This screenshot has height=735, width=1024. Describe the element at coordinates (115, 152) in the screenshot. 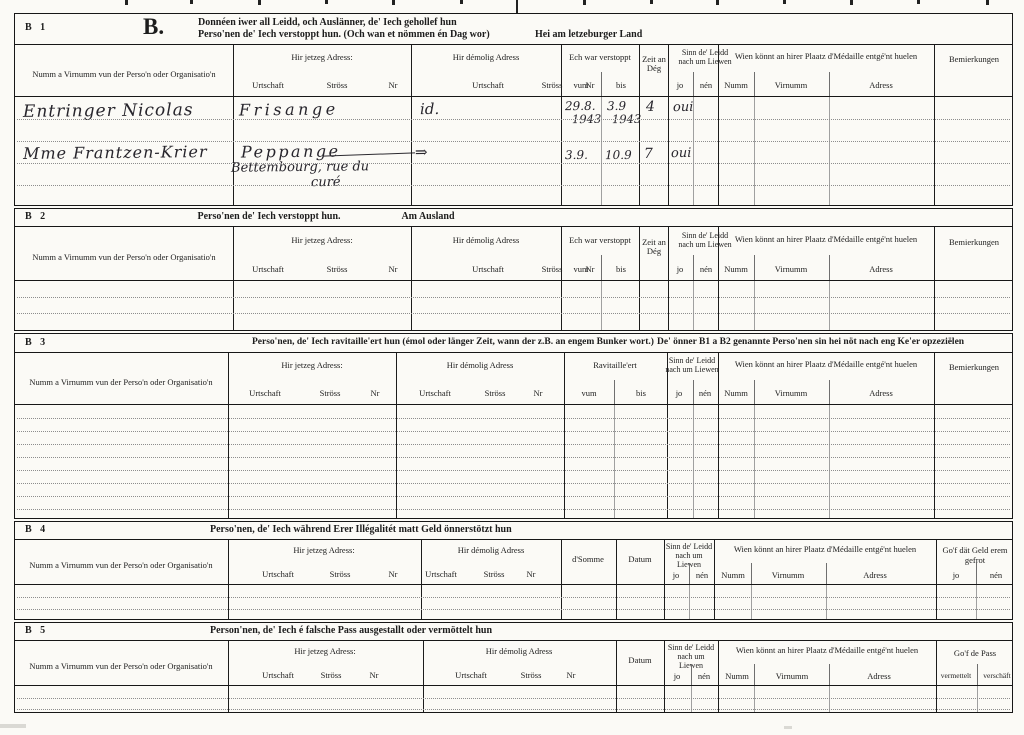

I see `entry-name: Mme Frantzen-Krier` at that location.